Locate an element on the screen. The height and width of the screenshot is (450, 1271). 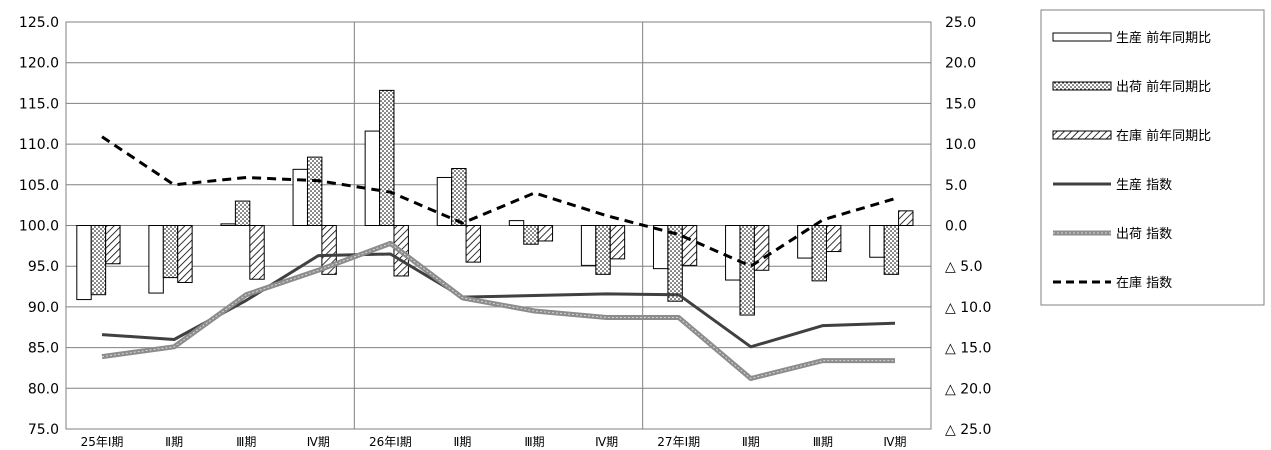
right-tick-label: 25.0 is located at coordinates (960, 23).